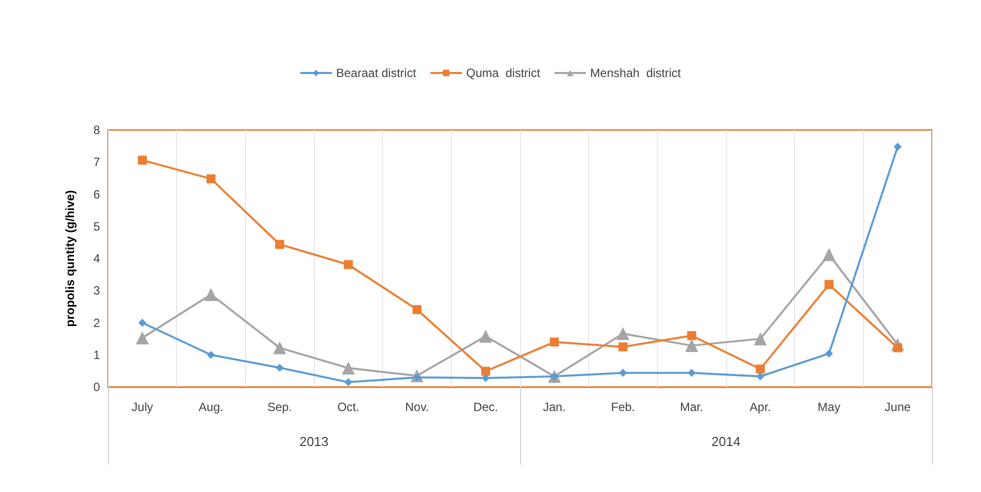  What do you see at coordinates (376, 73) in the screenshot?
I see `legend-label: Bearaat district` at bounding box center [376, 73].